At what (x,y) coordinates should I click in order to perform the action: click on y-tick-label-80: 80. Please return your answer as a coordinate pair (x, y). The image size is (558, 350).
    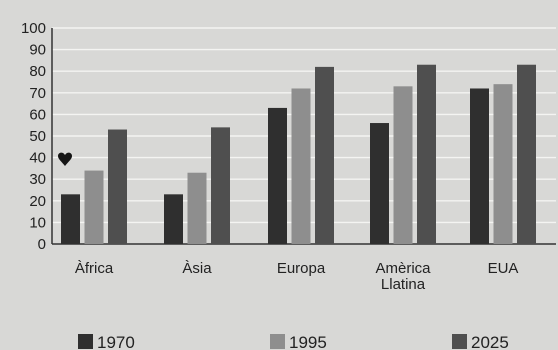
    Looking at the image, I should click on (37, 71).